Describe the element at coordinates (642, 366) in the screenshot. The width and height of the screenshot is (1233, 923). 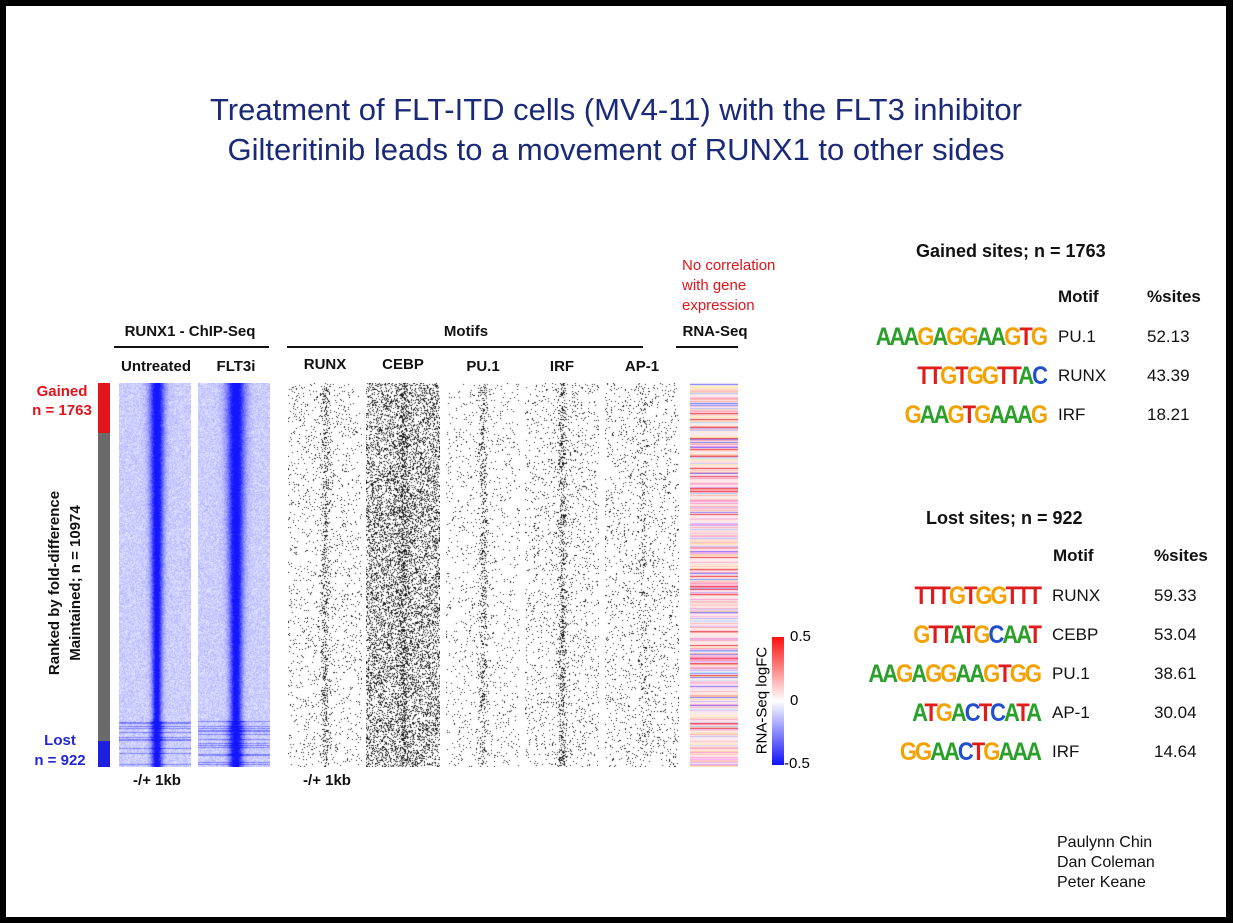
I see `column-label-ap1: AP-1` at that location.